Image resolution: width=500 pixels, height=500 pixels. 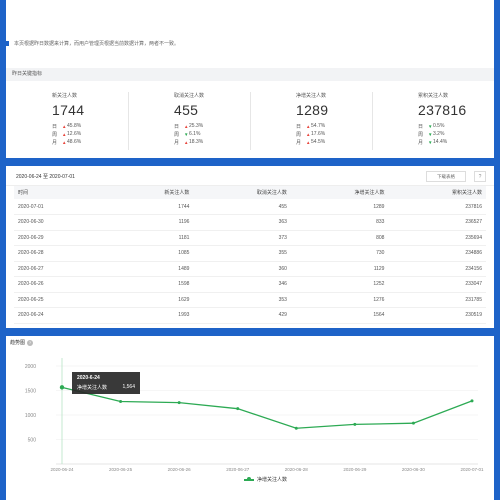 I want to click on tooltip-label: 净增关注人数, so click(x=92, y=388).